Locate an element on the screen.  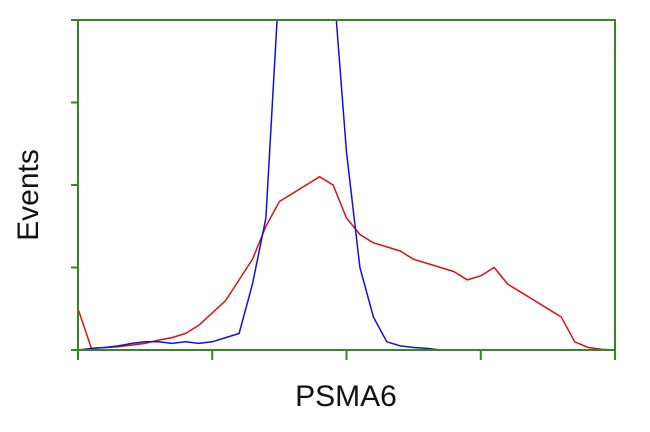
y-axis-label: Events is located at coordinates (28, 195).